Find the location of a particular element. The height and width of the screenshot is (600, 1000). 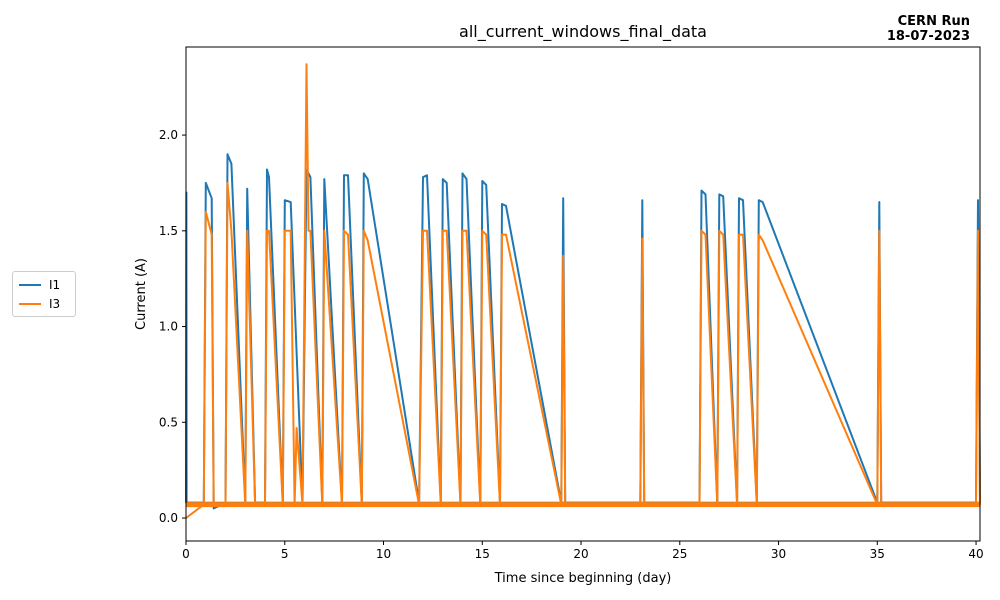

x-axis-label: Time since beginning (day) is located at coordinates (583, 578).